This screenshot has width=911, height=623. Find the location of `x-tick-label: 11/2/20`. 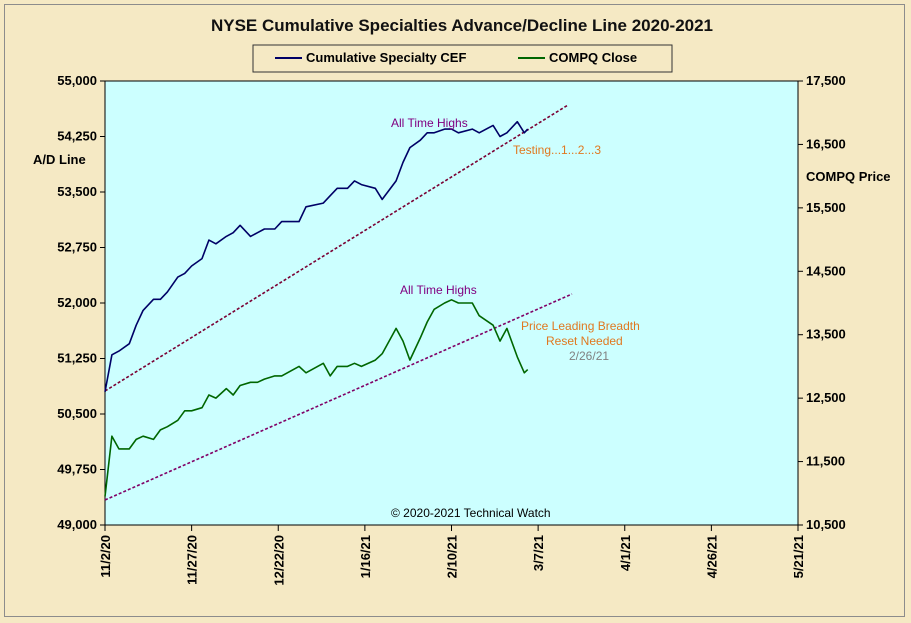

x-tick-label: 11/2/20 is located at coordinates (105, 556).